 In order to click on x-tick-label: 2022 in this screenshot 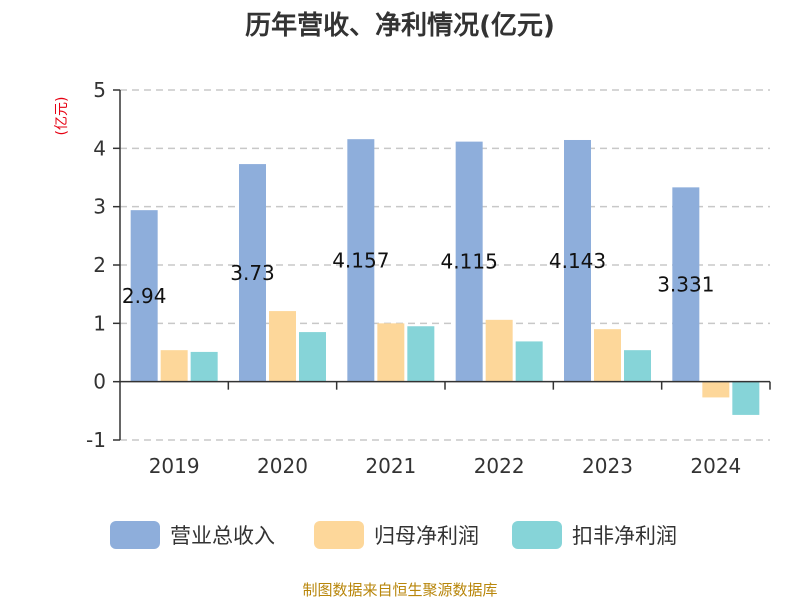, I will do `click(499, 466)`.